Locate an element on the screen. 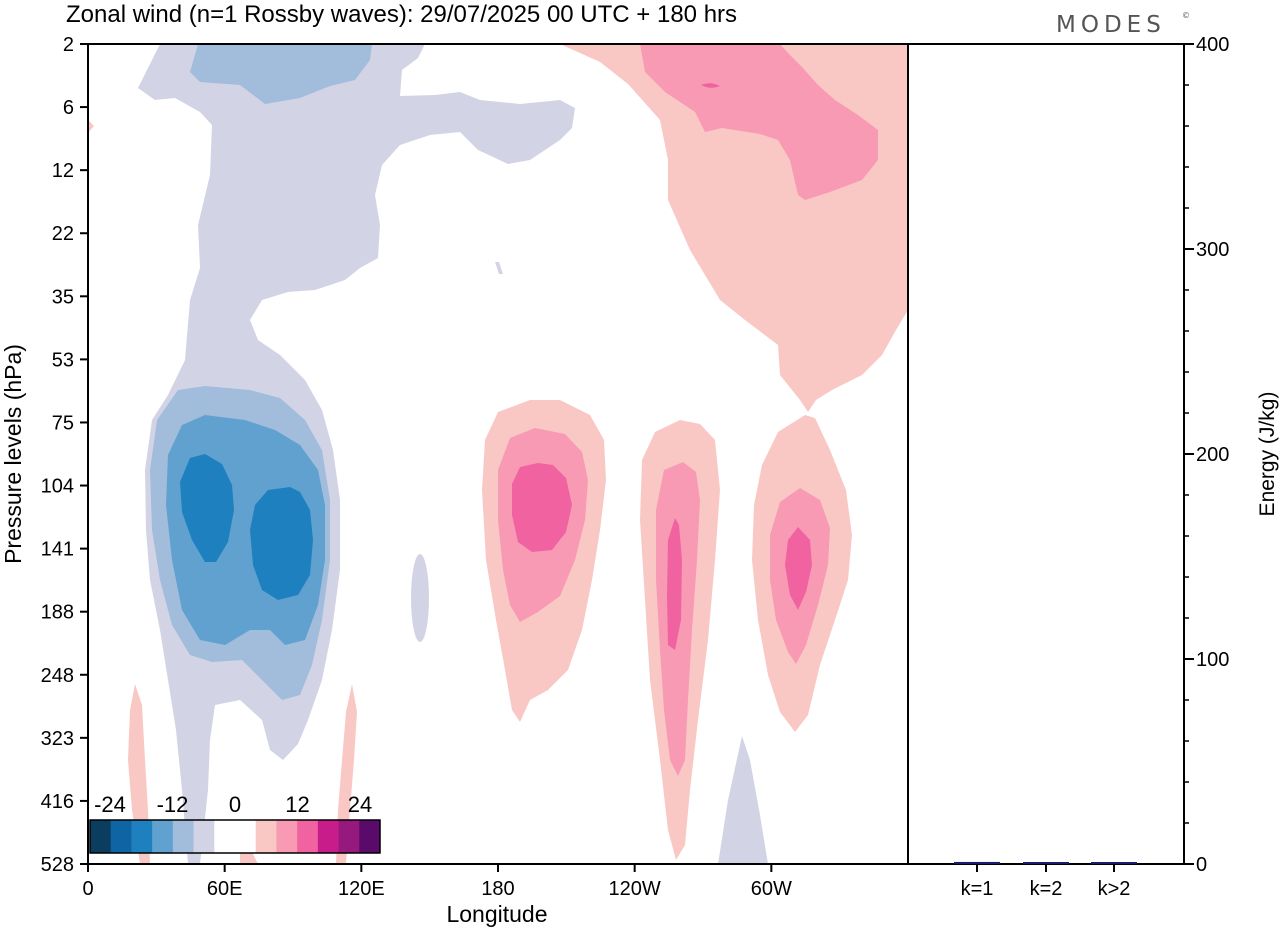 This screenshot has width=1280, height=930. x-tick-label: 0 is located at coordinates (87, 889).